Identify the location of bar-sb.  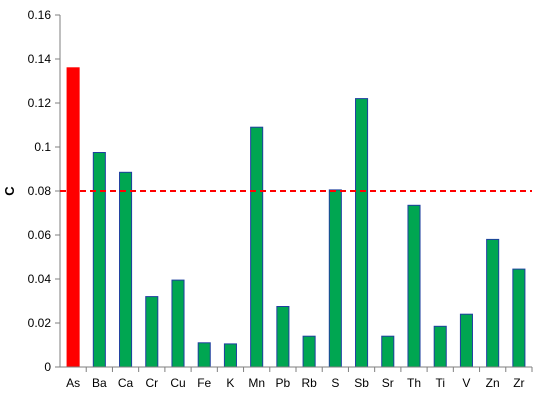
(362, 233).